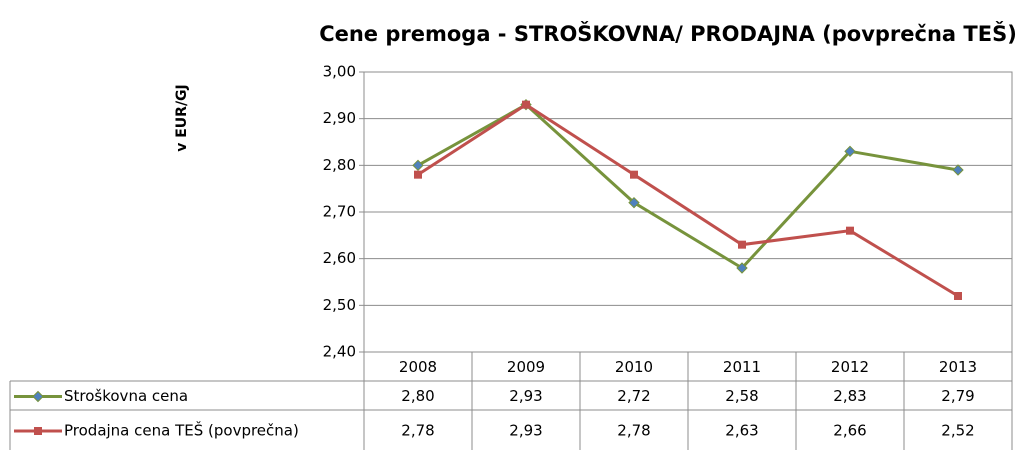 Image resolution: width=1030 pixels, height=450 pixels. What do you see at coordinates (339, 72) in the screenshot?
I see `y-tick-label: 3,00` at bounding box center [339, 72].